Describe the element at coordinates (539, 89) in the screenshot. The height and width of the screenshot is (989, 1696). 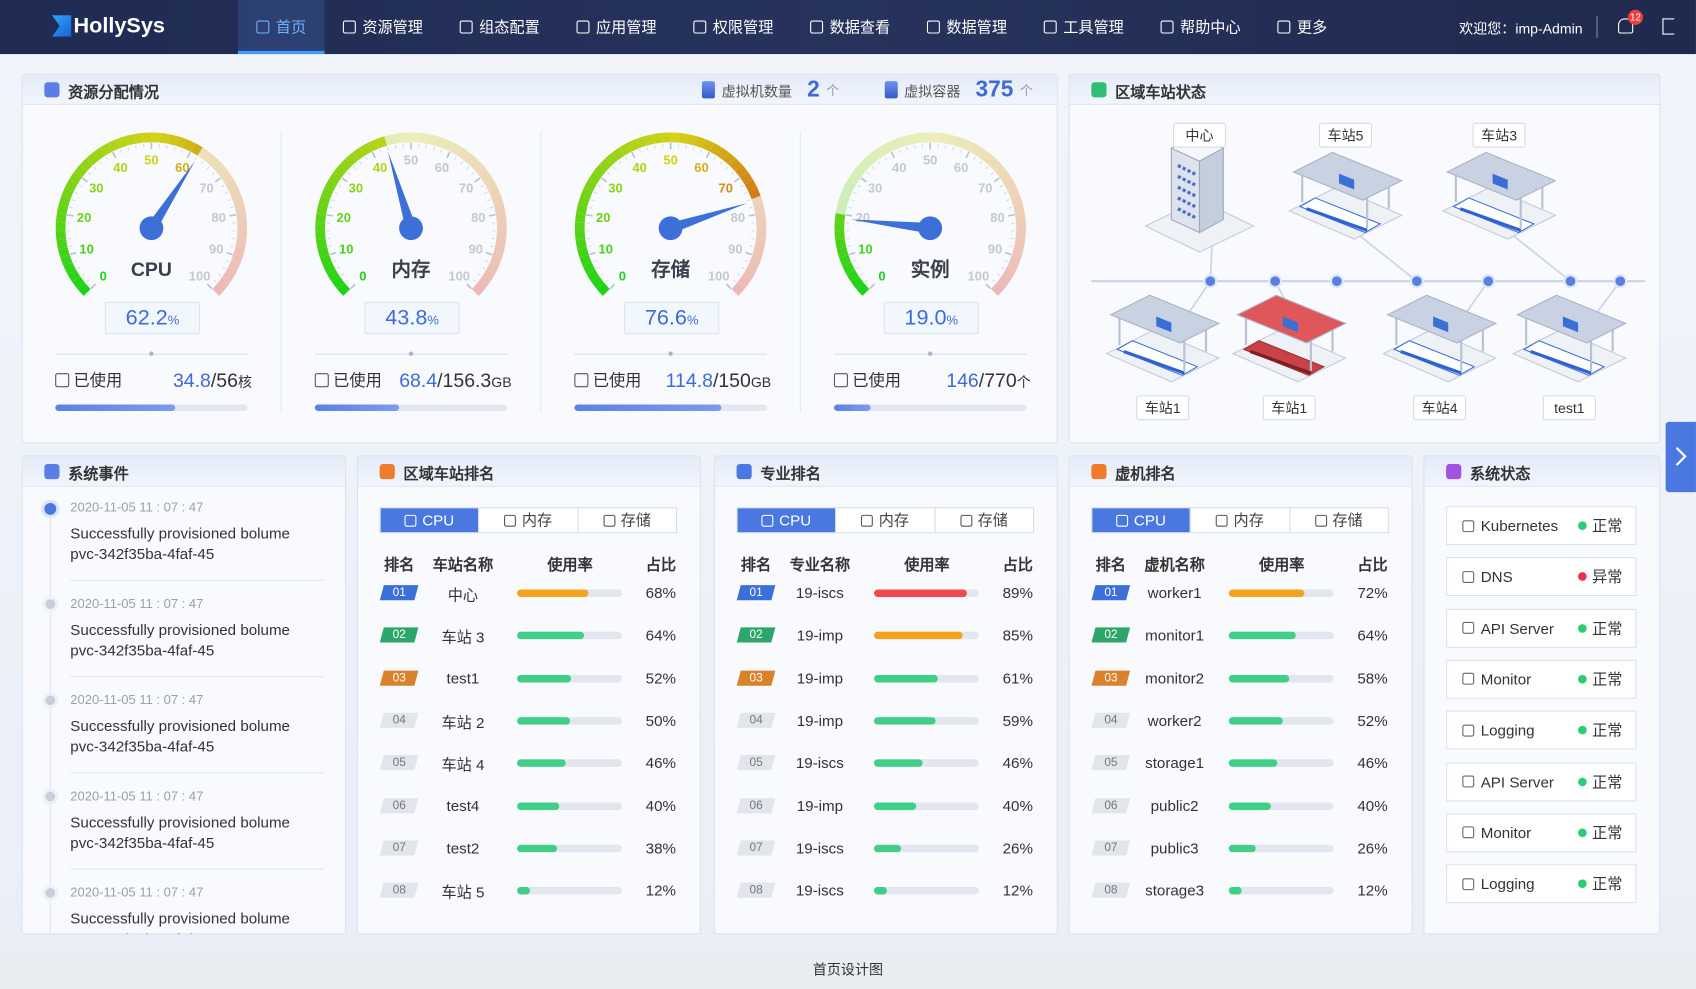
I see `panel-header: 资源分配情况 虚拟机数量 2 个虚拟容器 375 个` at that location.